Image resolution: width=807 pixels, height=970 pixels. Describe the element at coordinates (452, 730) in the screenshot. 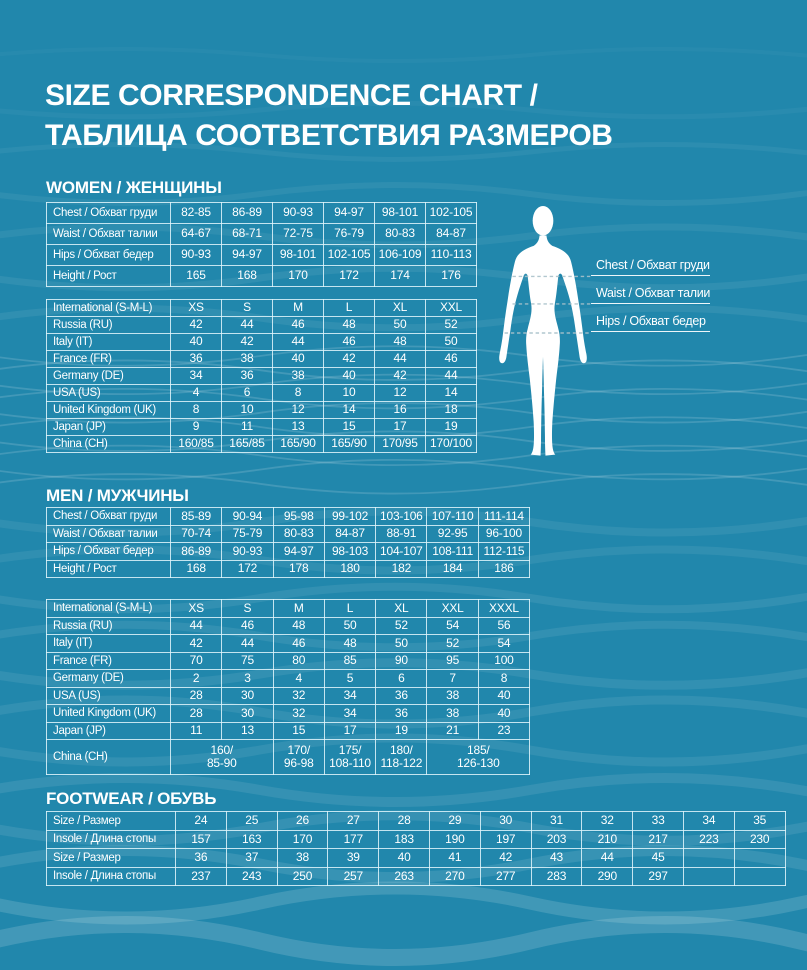

I see `value-cell: 21` at that location.